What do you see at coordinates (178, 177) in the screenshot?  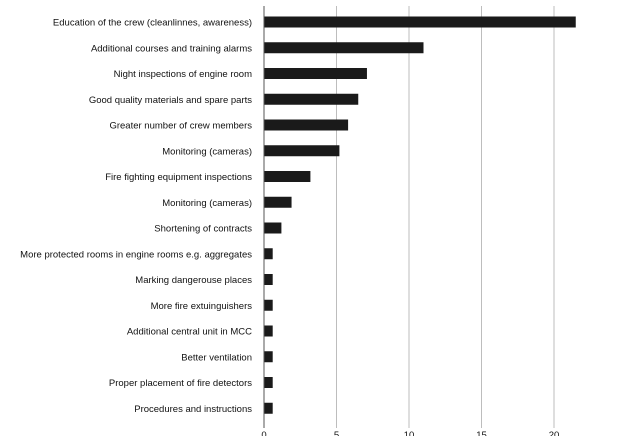 I see `category-label: Fire fighting equipment inspections` at bounding box center [178, 177].